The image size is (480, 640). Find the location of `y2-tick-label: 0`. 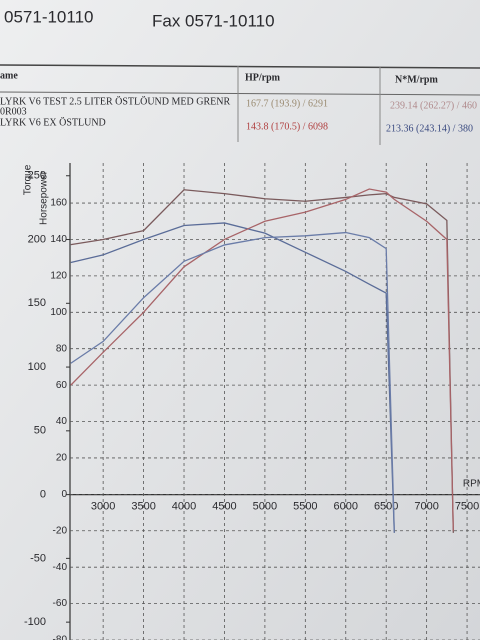

y2-tick-label: 0 is located at coordinates (64, 494).